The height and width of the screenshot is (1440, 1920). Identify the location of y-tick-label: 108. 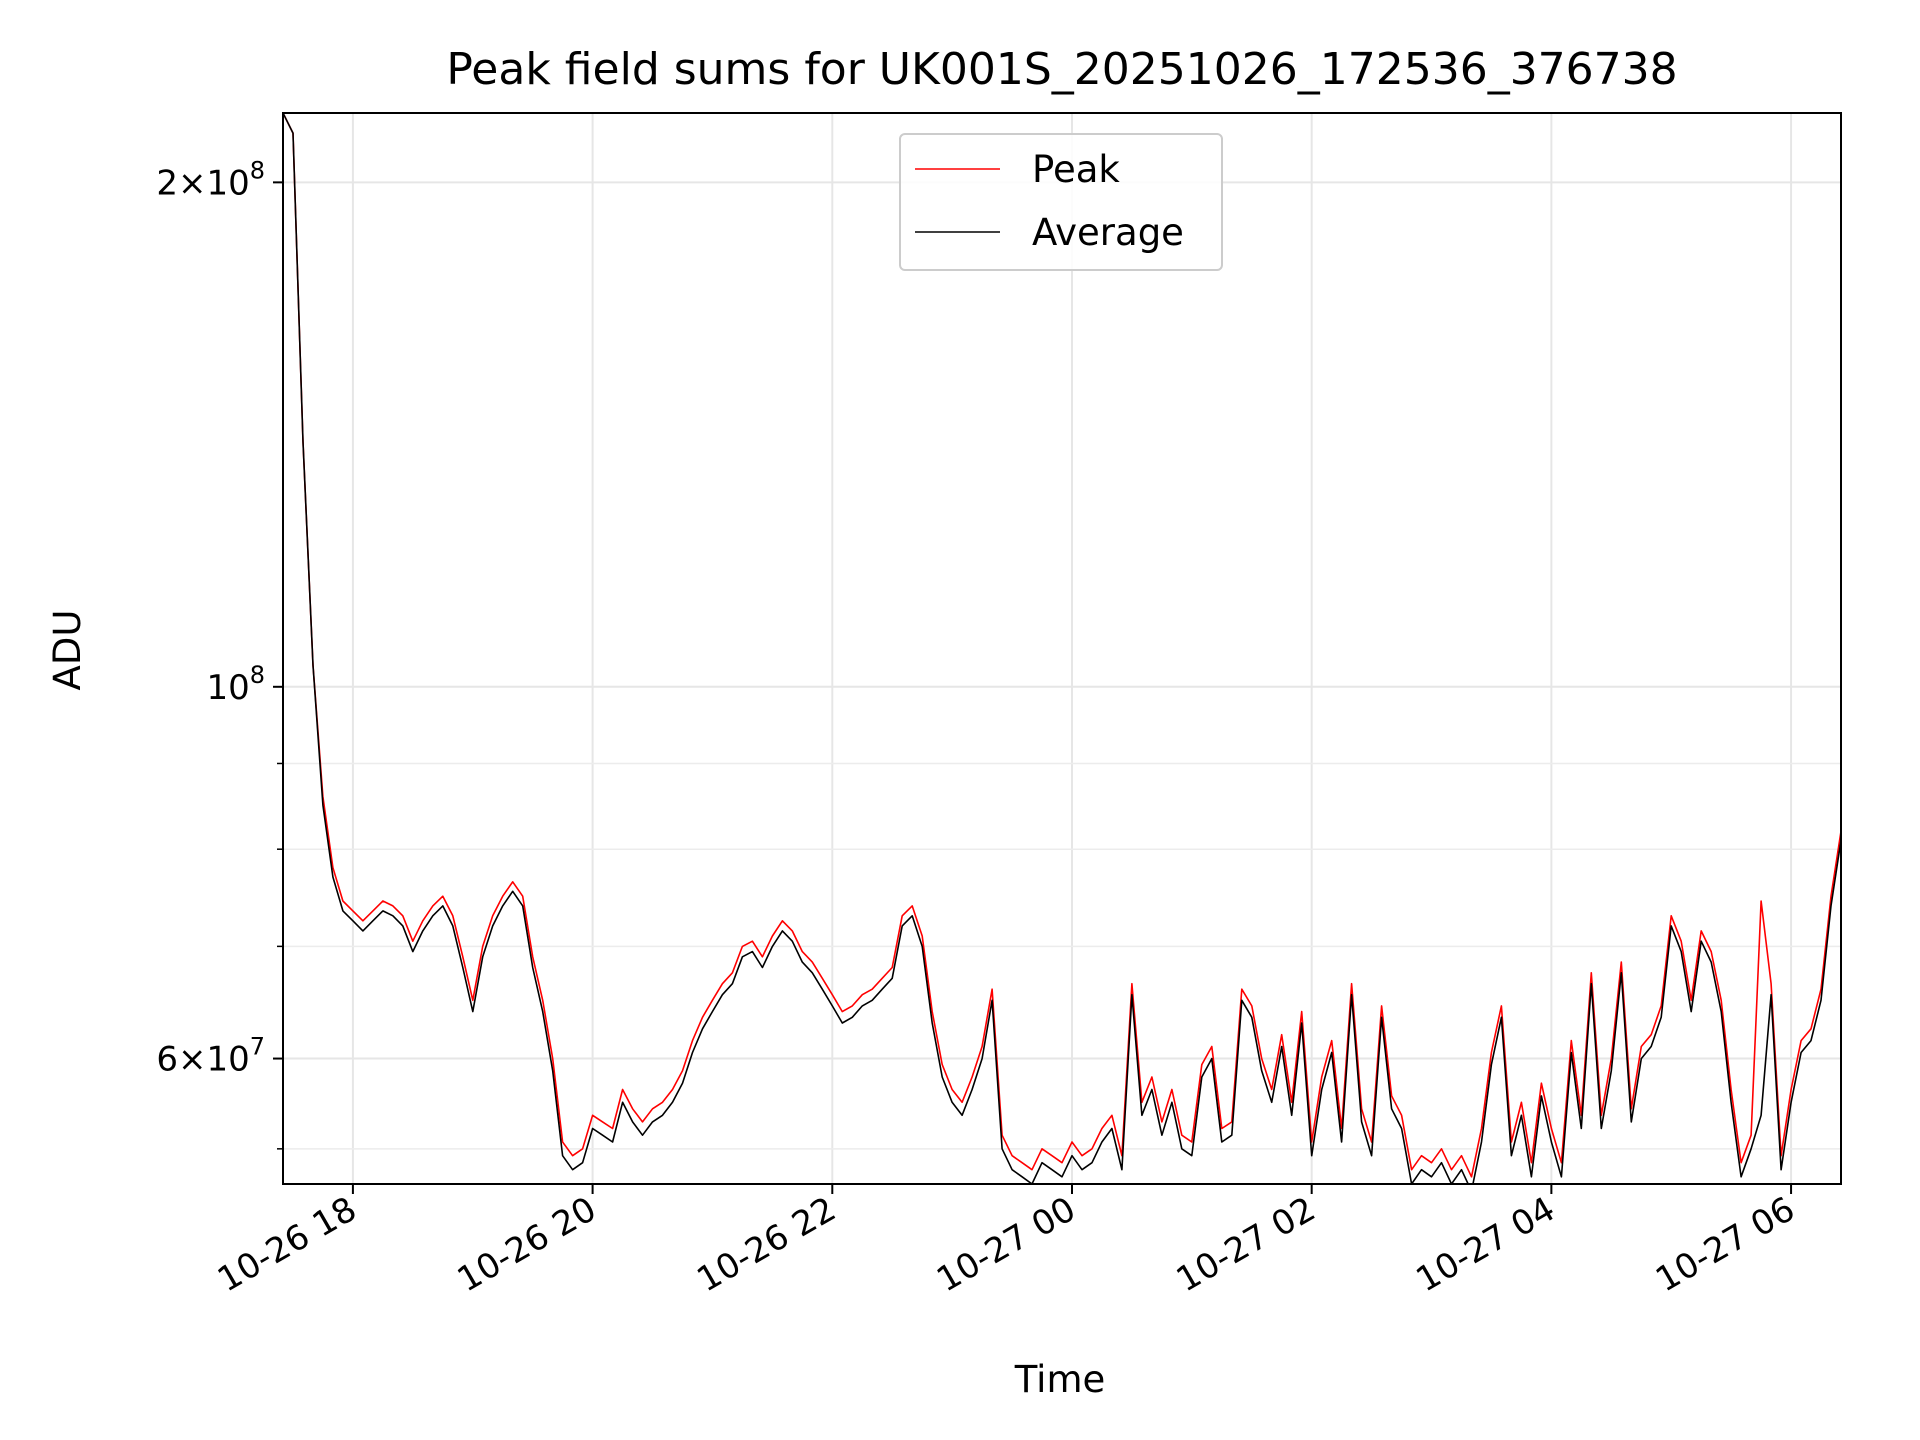
(235, 684).